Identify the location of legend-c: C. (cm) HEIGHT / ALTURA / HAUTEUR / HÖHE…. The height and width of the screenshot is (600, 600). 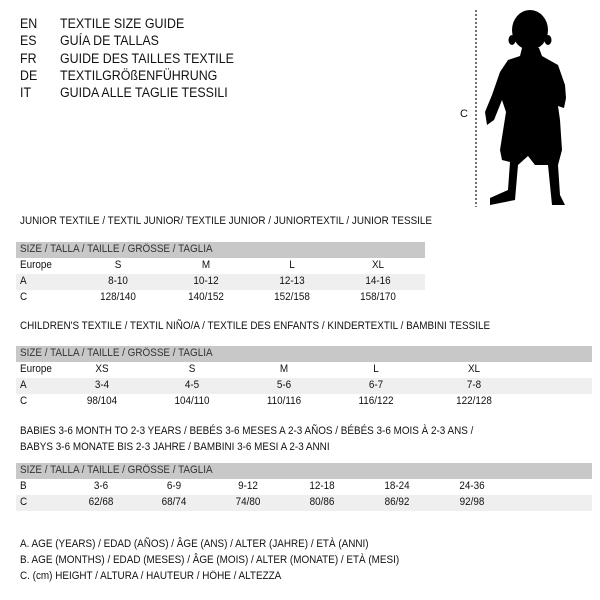
(151, 576).